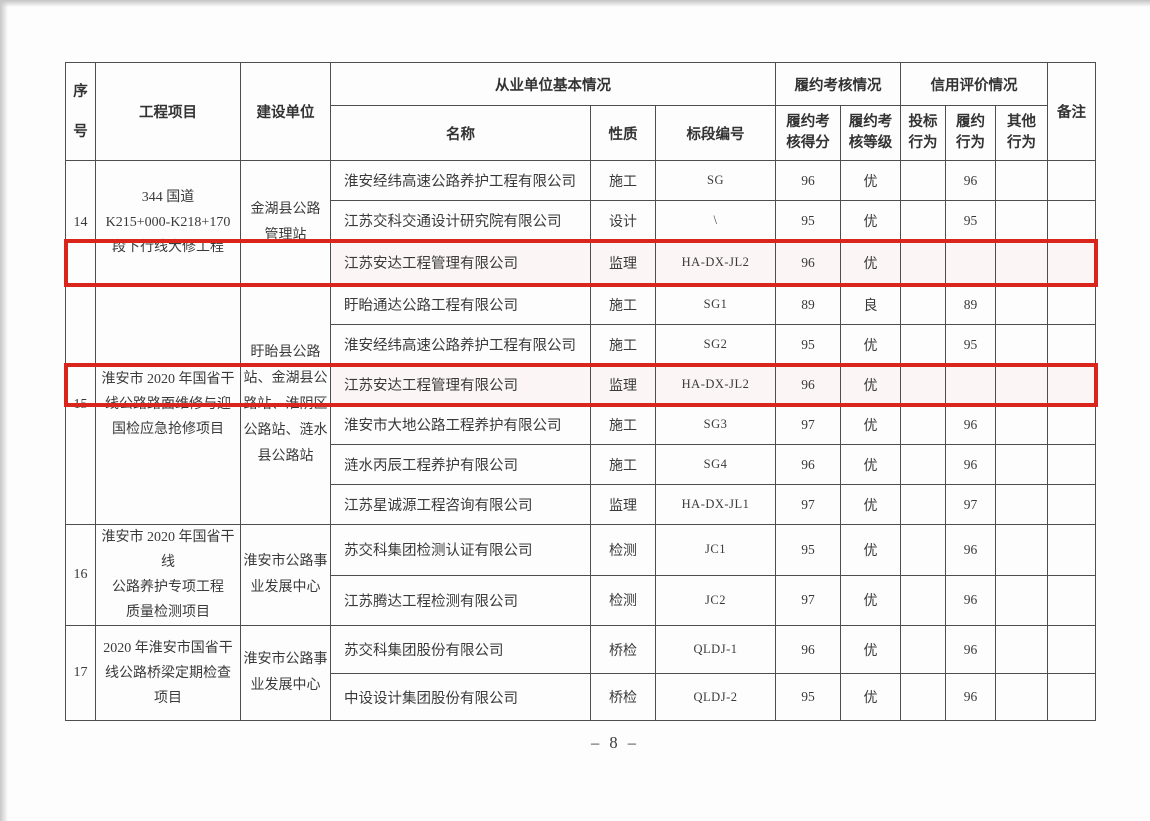 This screenshot has height=821, width=1150. I want to click on cell-company-name: 江苏交科交通设计研究院有限公司, so click(460, 220).